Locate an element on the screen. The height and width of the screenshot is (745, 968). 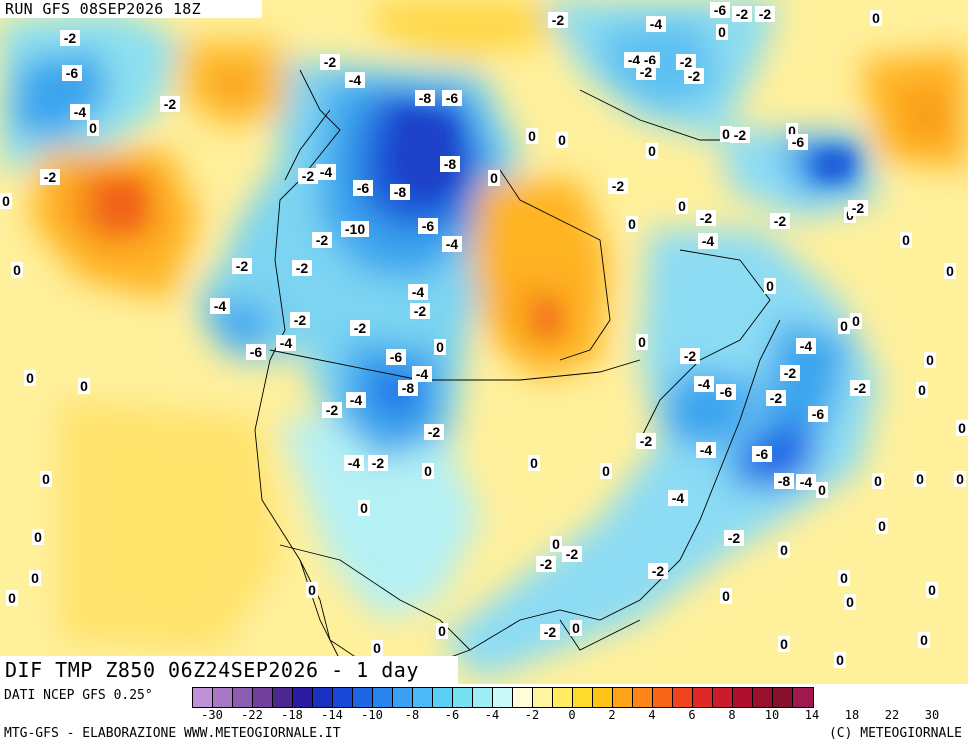
colorbar-tick-label: -10 is located at coordinates (372, 715).